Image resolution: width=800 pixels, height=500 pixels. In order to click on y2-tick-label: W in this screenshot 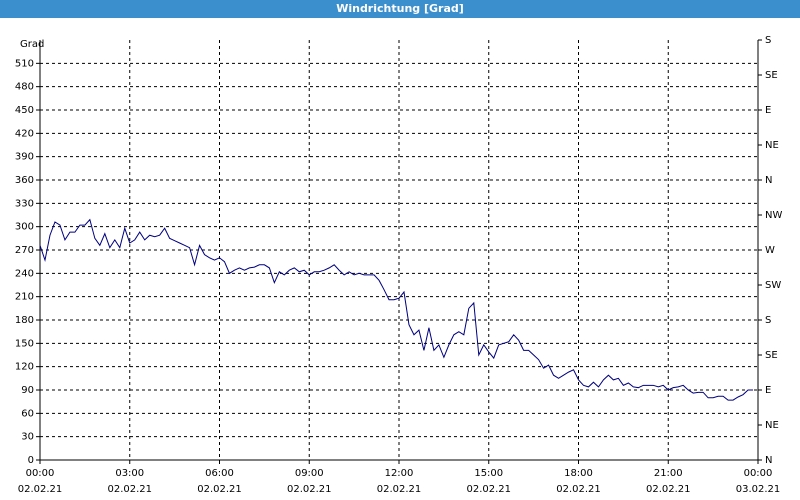, I will do `click(770, 250)`.